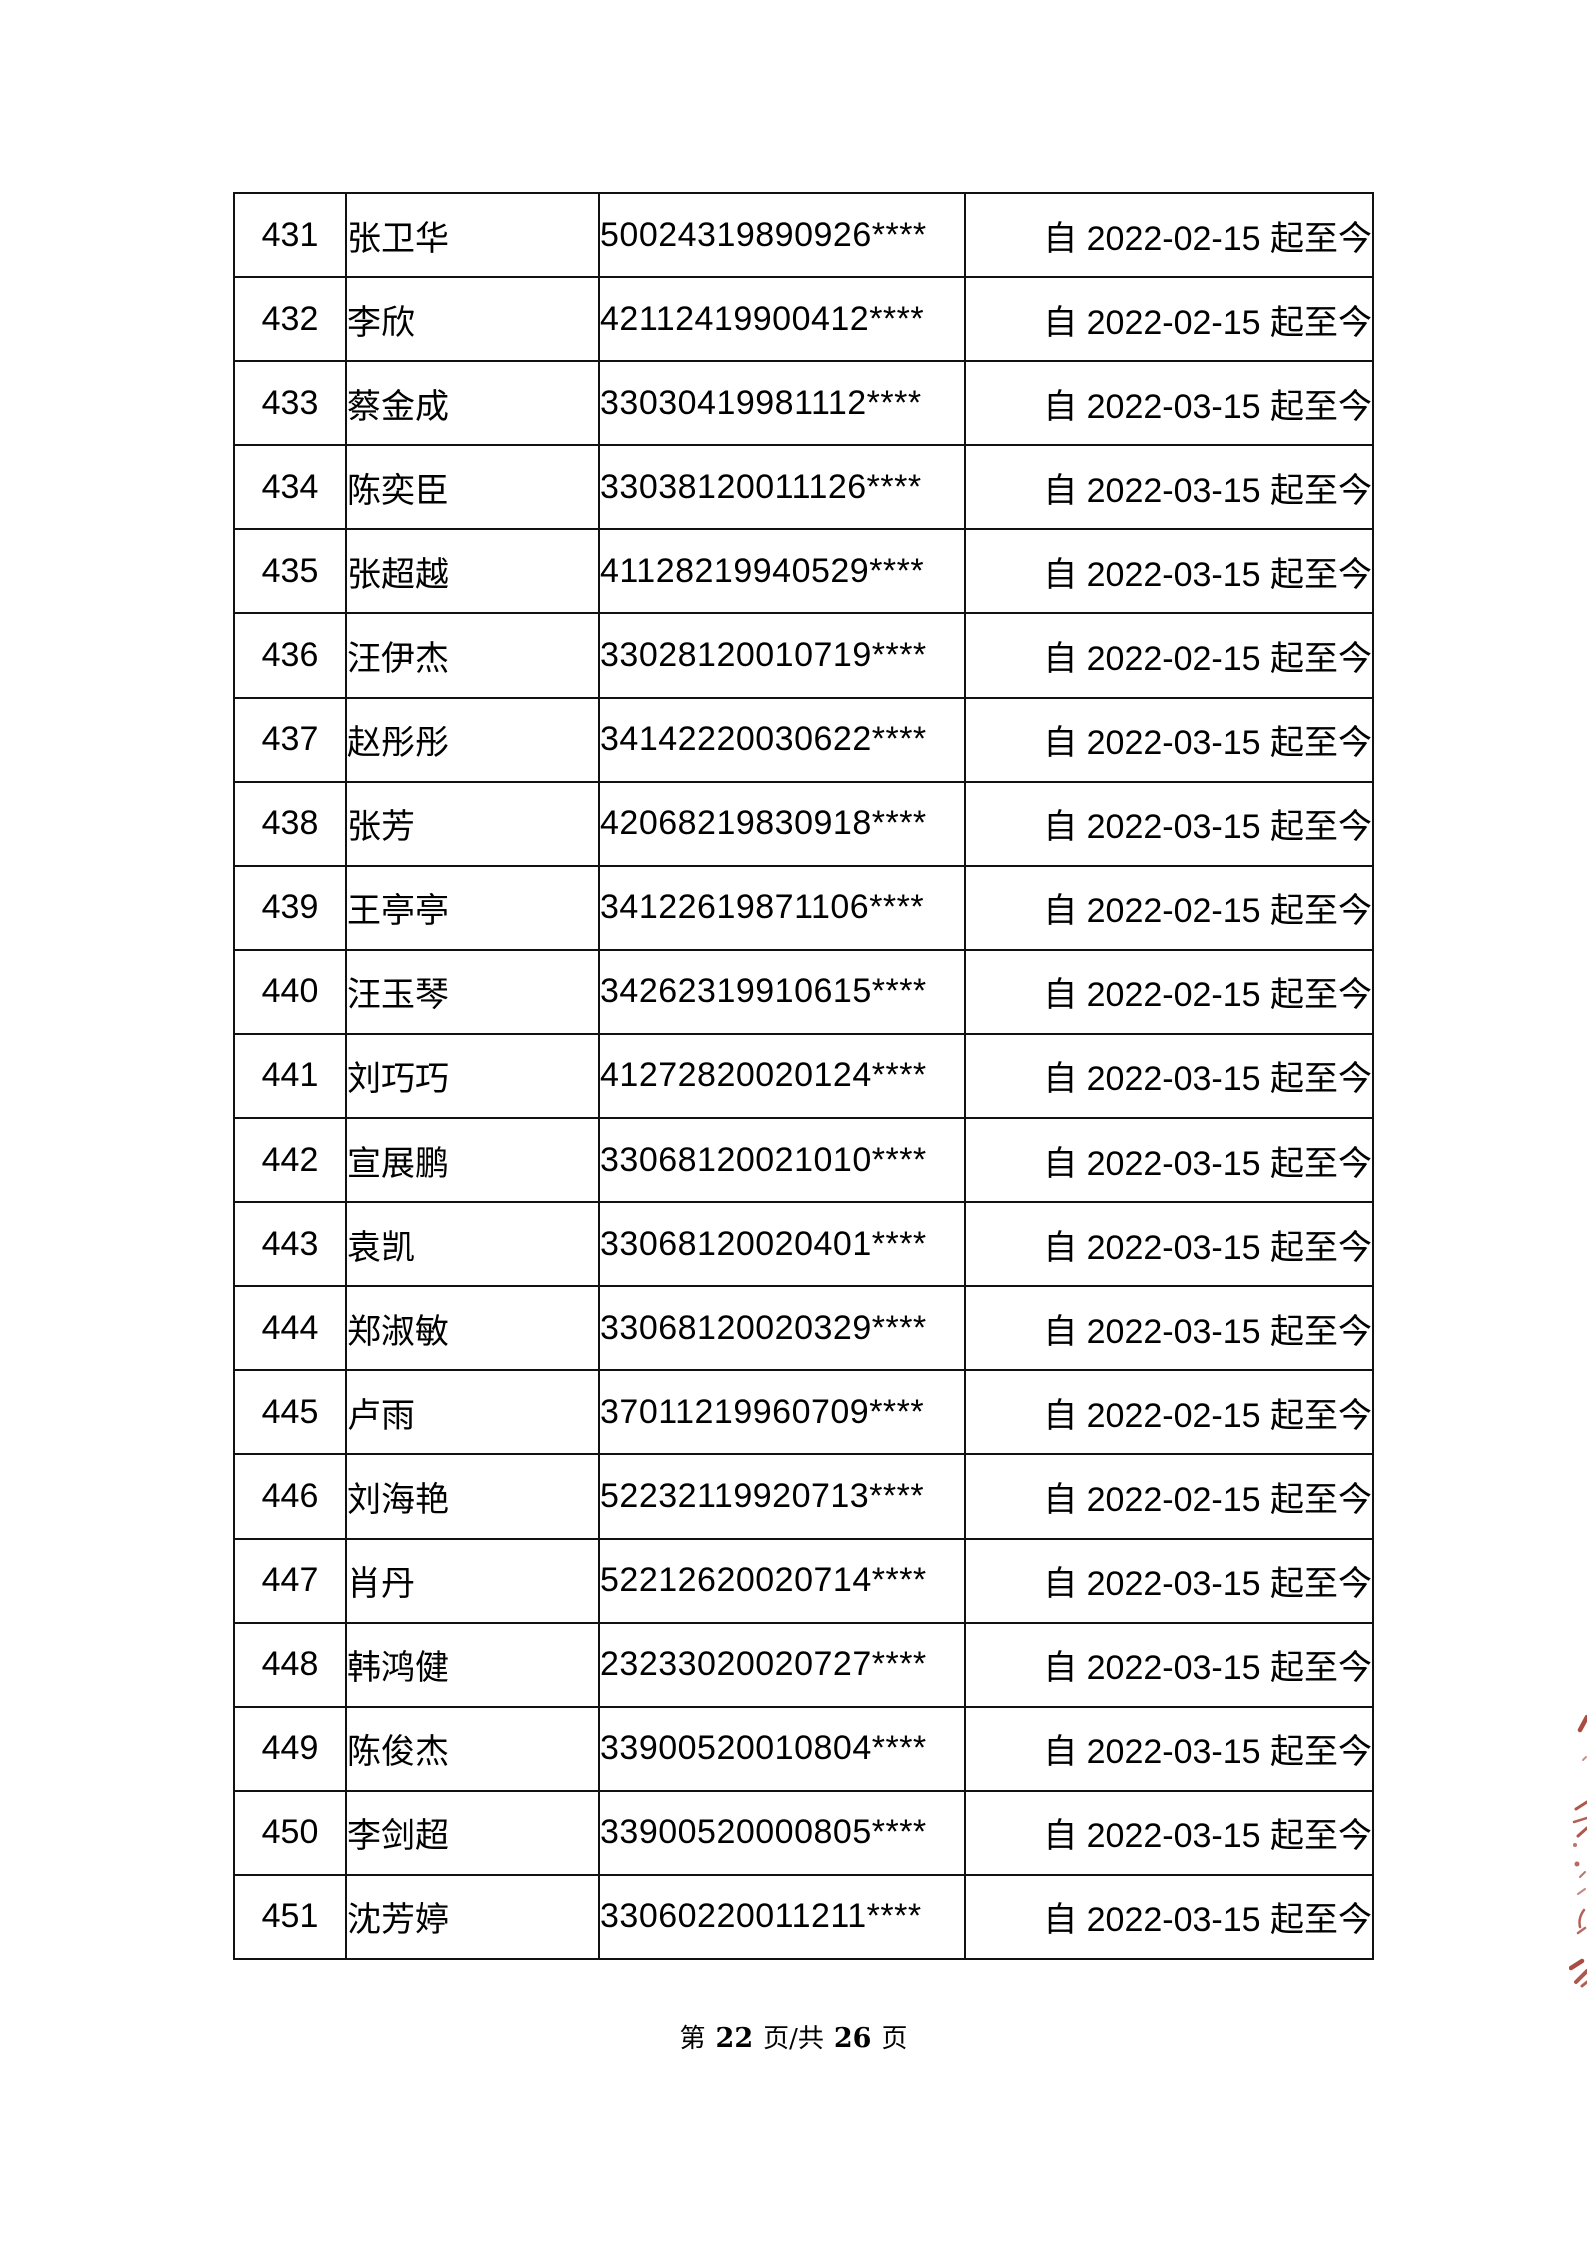  I want to click on table-row: 434 陈奕臣 33038120011126**** 自 2022-03-15 起至今, so click(803, 487).